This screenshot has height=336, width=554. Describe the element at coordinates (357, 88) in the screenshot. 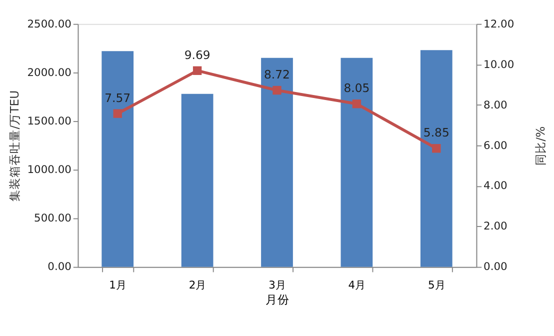

I see `data-label: 8.05` at that location.